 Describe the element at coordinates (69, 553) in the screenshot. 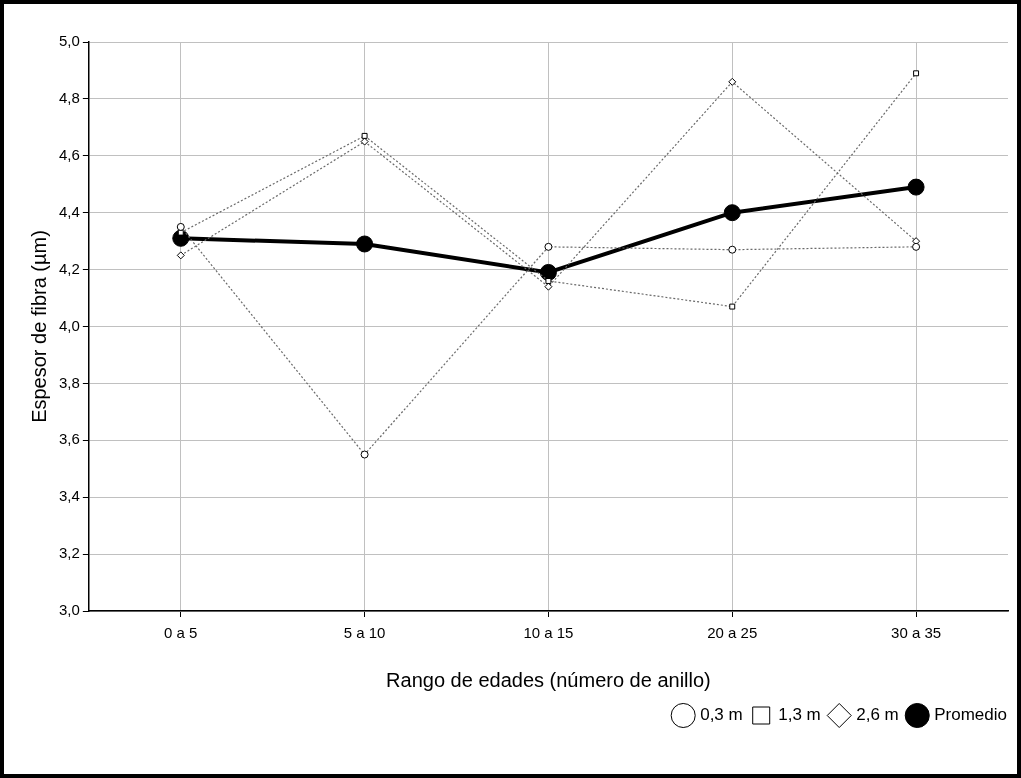

I see `y-tick-label: 3,2` at that location.